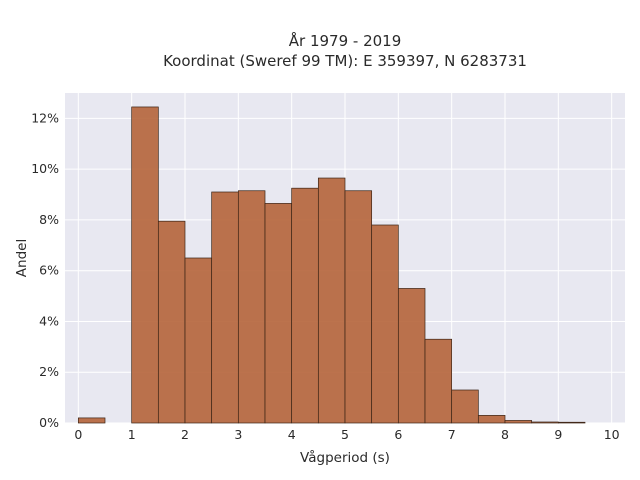 Image resolution: width=640 pixels, height=480 pixels. Describe the element at coordinates (78, 434) in the screenshot. I see `x-tick-label: 0` at that location.